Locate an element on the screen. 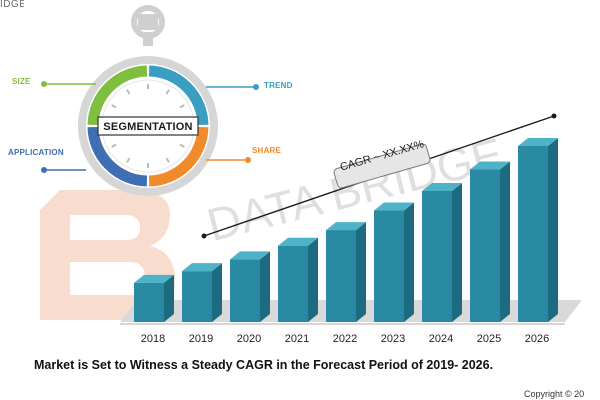  size-leader-dot is located at coordinates (44, 84).